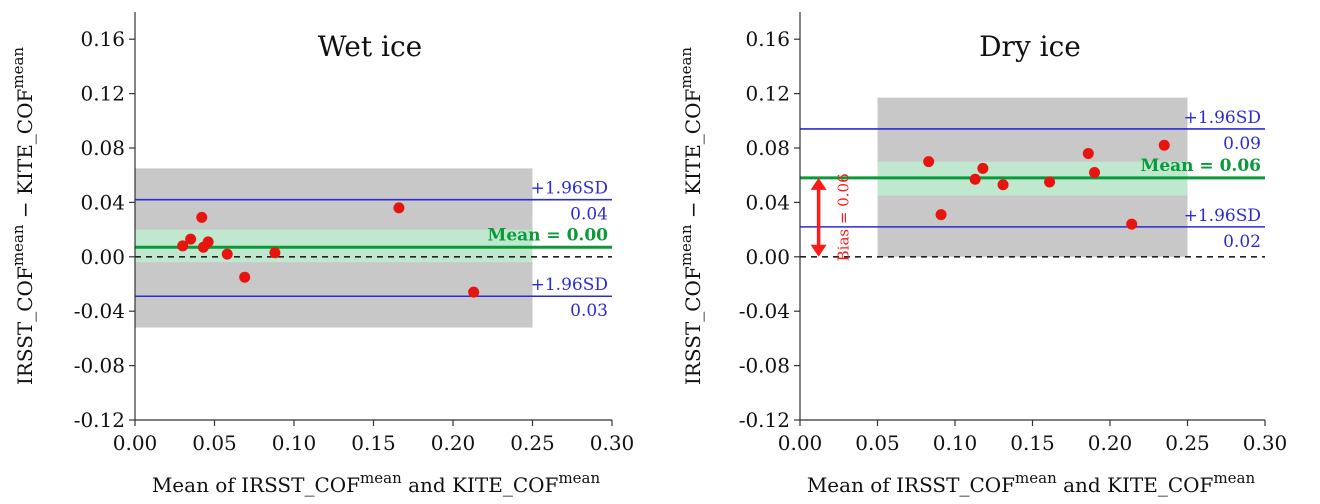 This screenshot has width=1320, height=504. I want to click on mean-label: Mean = 0.06, so click(1201, 166).